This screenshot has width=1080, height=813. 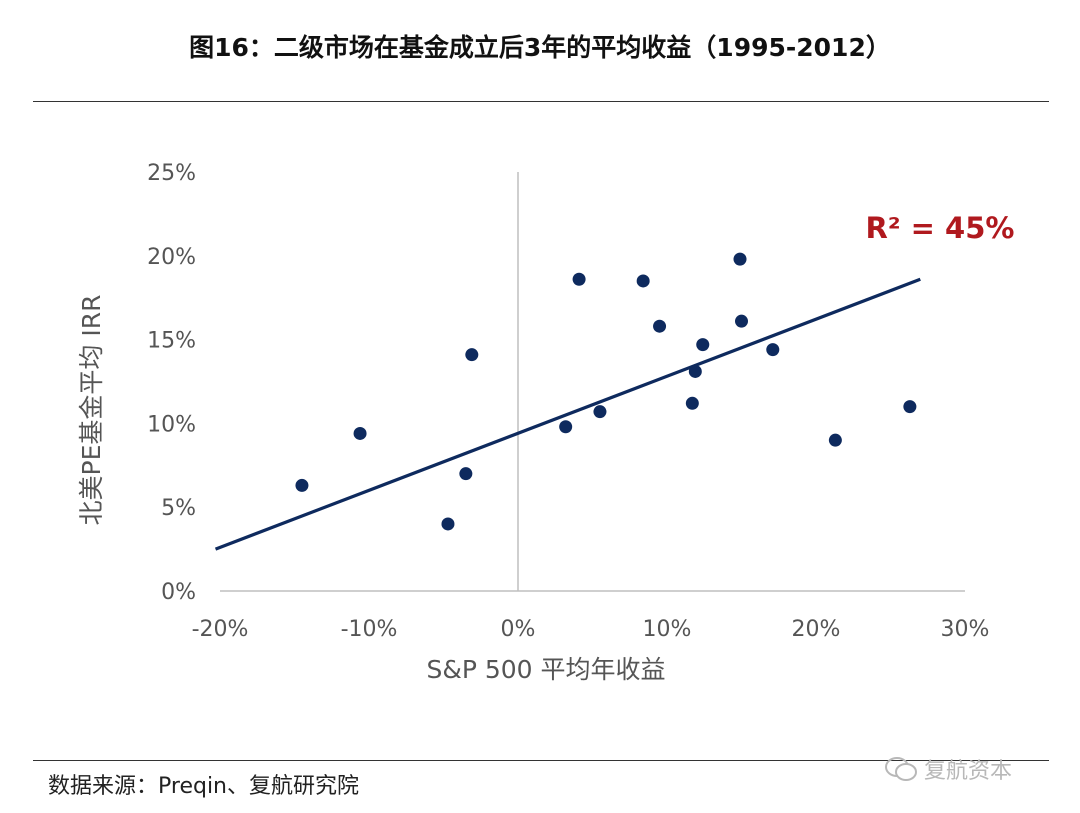 What do you see at coordinates (541, 760) in the screenshot?
I see `footer-rule` at bounding box center [541, 760].